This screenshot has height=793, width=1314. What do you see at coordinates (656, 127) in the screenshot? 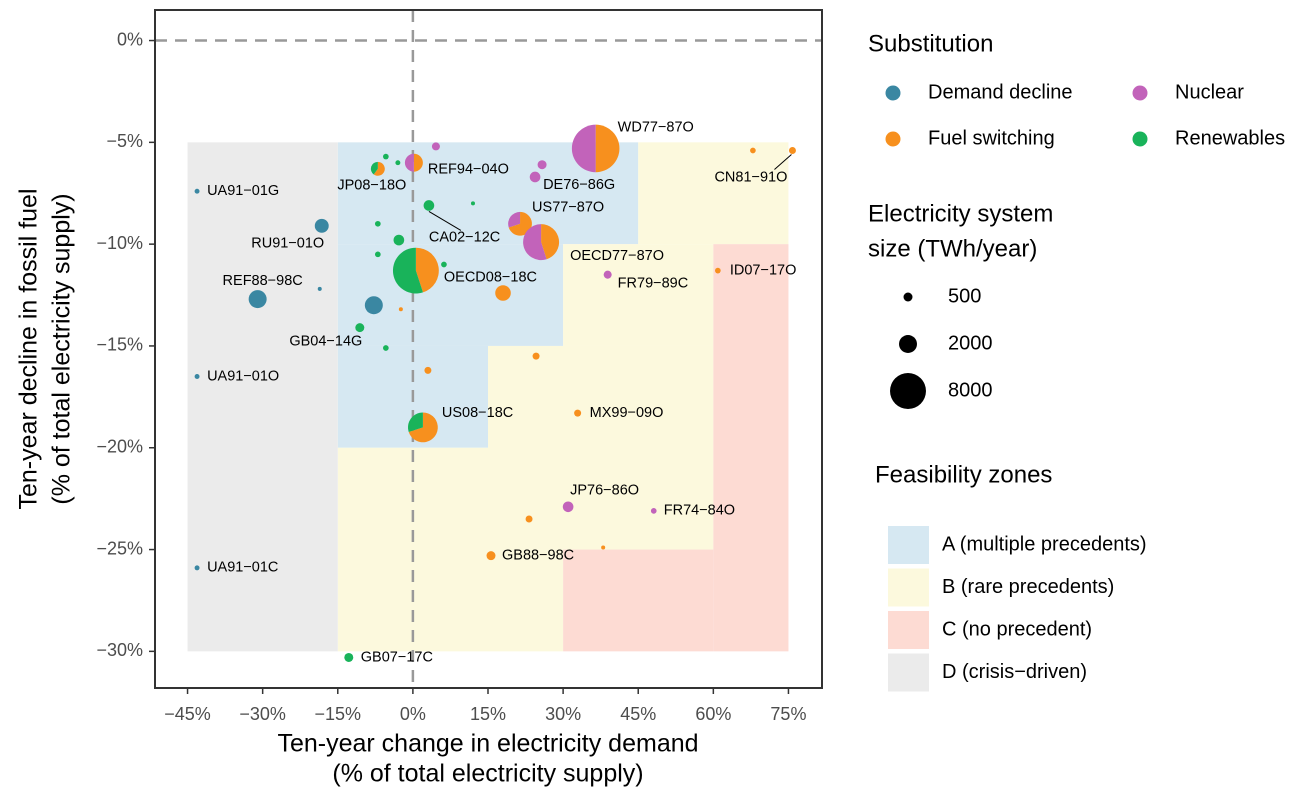
I see `point-label: WD77−87O` at bounding box center [656, 127].